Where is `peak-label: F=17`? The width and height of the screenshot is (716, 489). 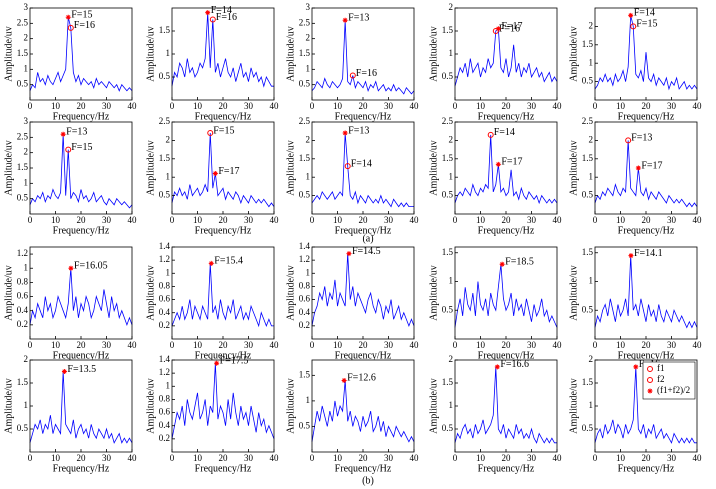
peak-label: F=17 is located at coordinates (228, 171).